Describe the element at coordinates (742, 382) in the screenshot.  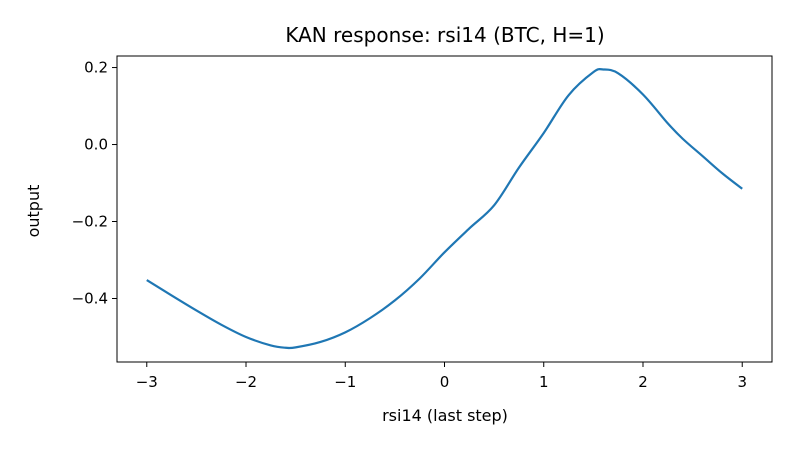
I see `x-tick-label: 3` at that location.